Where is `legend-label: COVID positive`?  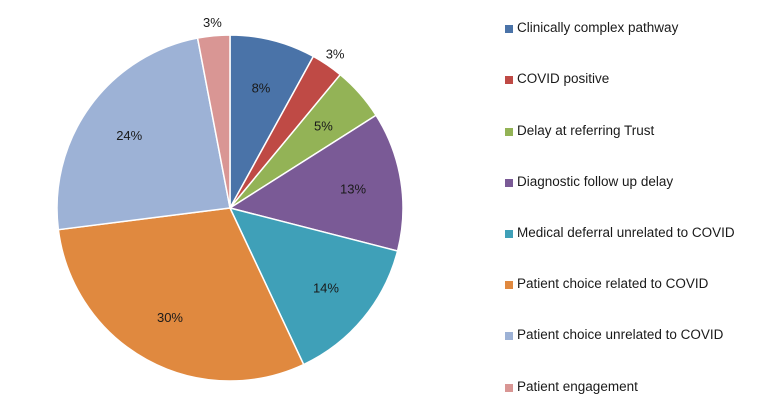 legend-label: COVID positive is located at coordinates (563, 78).